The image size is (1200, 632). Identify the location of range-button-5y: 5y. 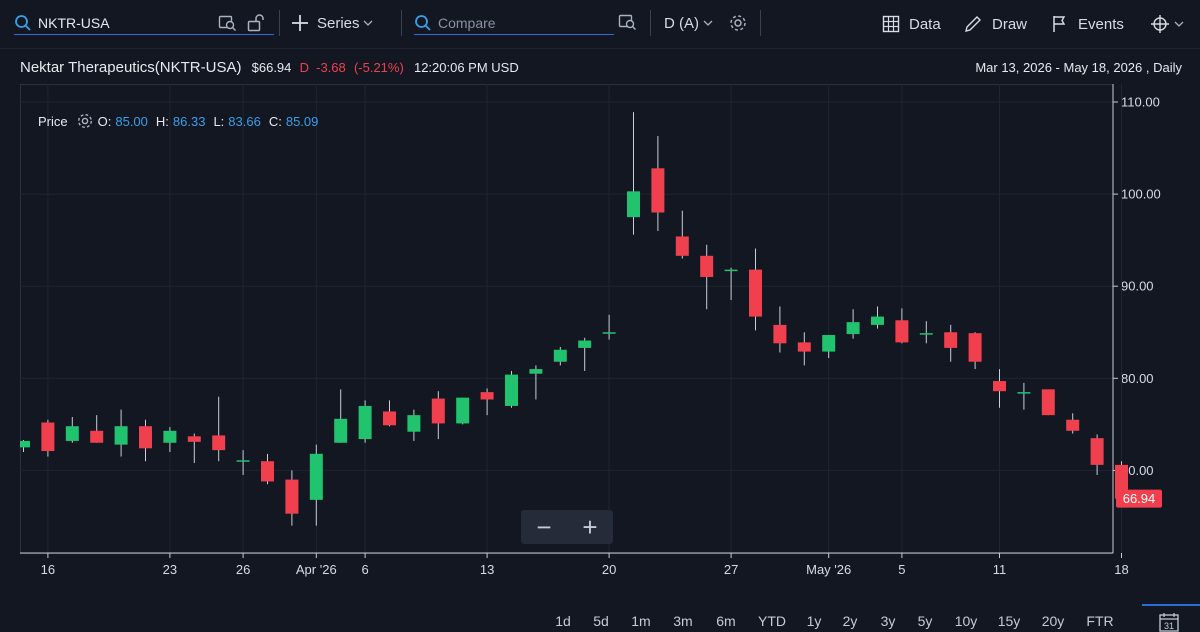
(925, 621).